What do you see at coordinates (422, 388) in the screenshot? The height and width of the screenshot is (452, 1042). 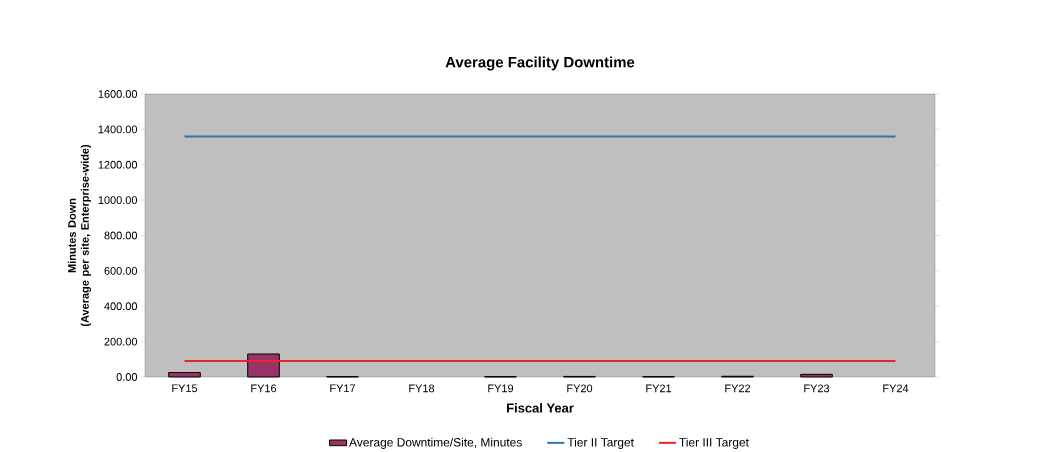 I see `x-tick-label: FY18` at bounding box center [422, 388].